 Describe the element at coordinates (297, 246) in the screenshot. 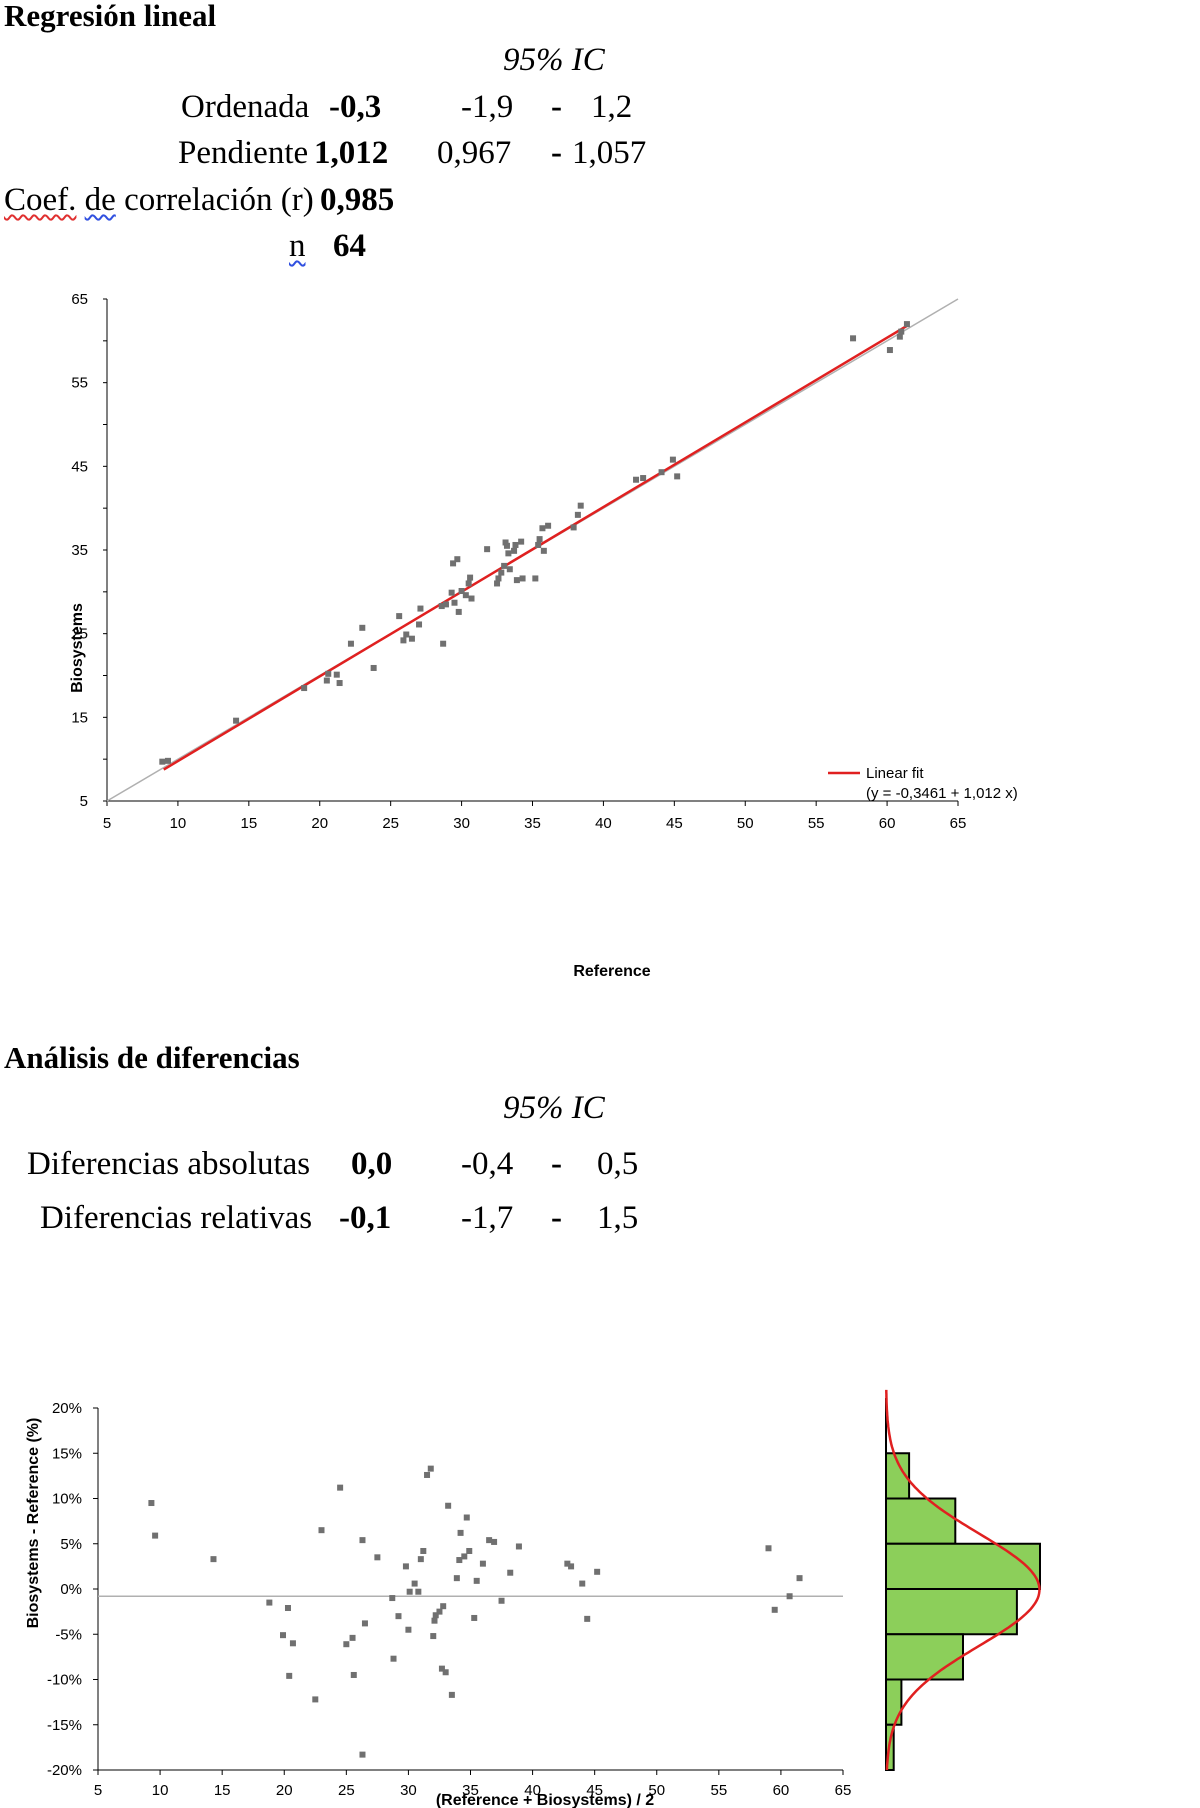

I see `n-label: n` at that location.